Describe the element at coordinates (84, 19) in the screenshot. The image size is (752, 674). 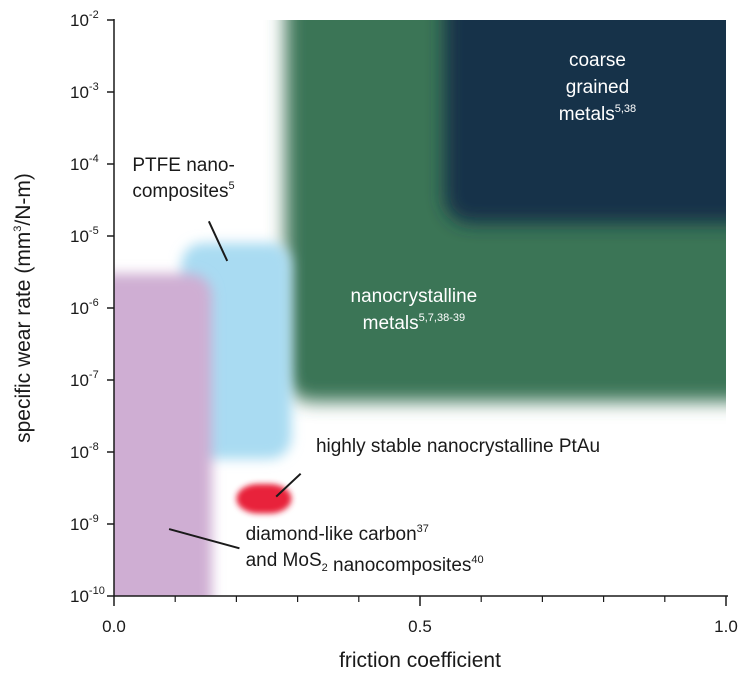
I see `y-tick-label: 10⁻²` at that location.